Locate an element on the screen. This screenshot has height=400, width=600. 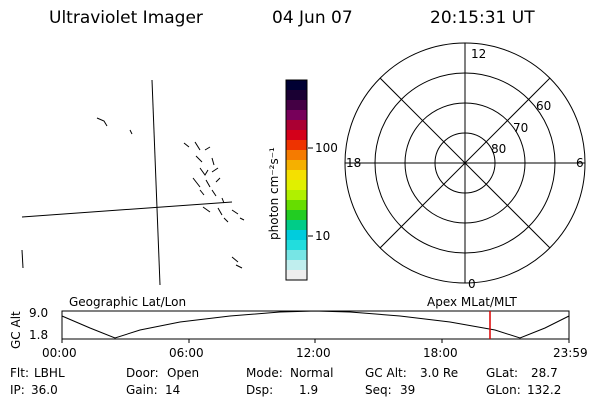
mlt-label-6: 6 is located at coordinates (580, 163).